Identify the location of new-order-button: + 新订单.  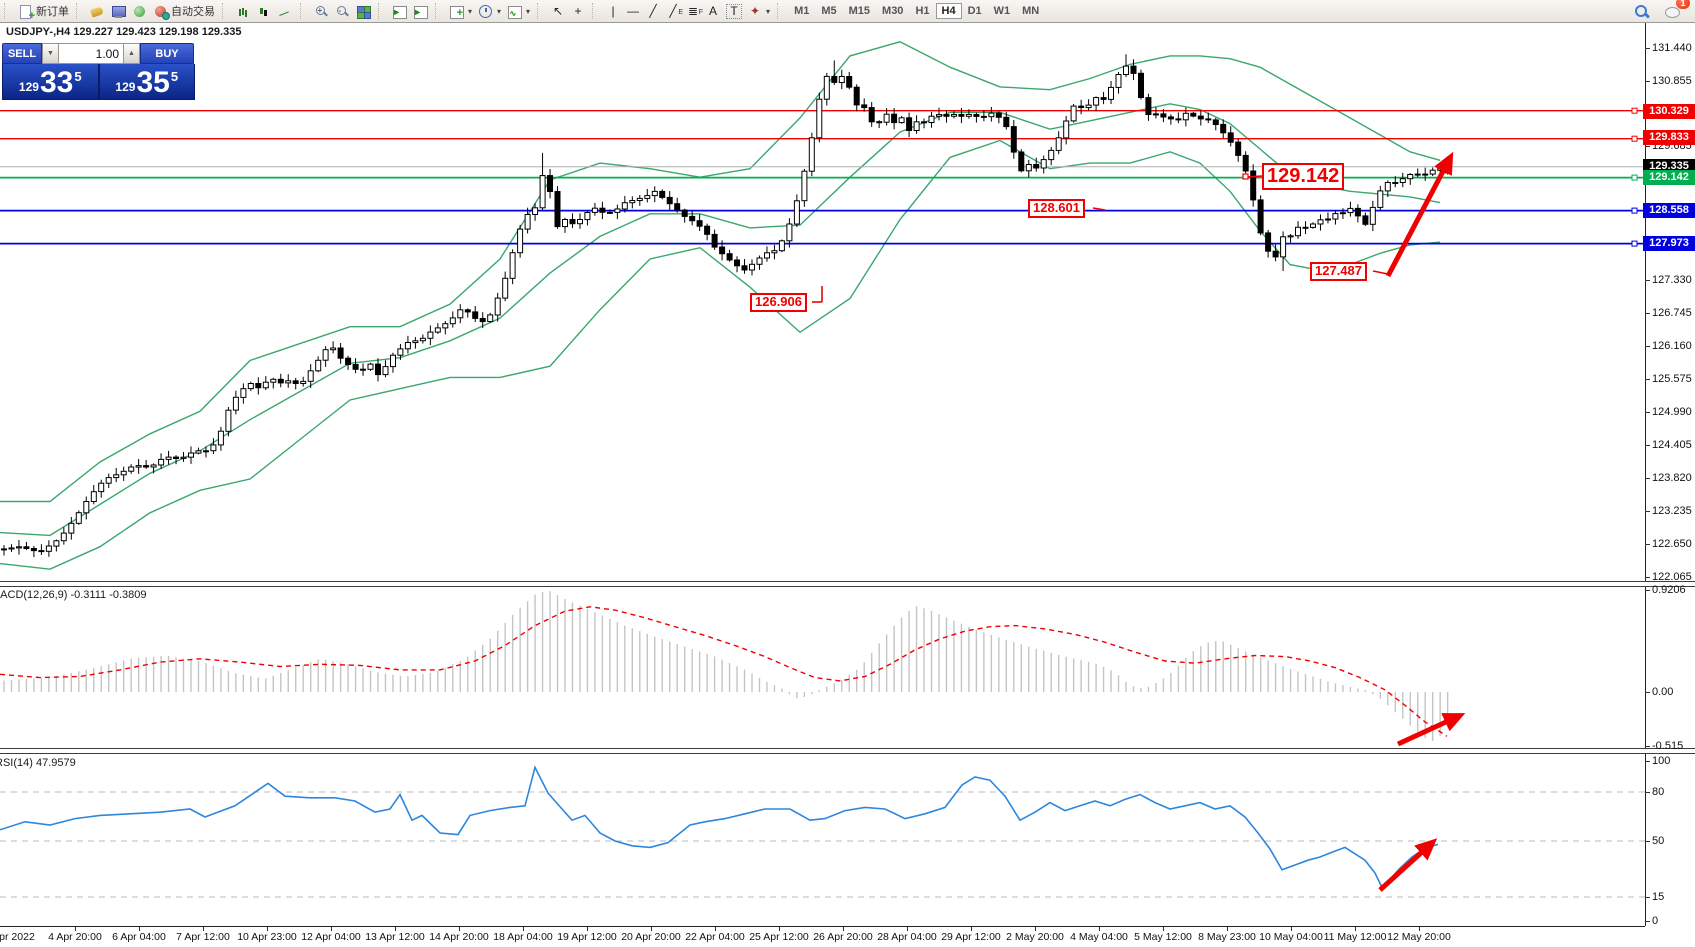
(43, 11).